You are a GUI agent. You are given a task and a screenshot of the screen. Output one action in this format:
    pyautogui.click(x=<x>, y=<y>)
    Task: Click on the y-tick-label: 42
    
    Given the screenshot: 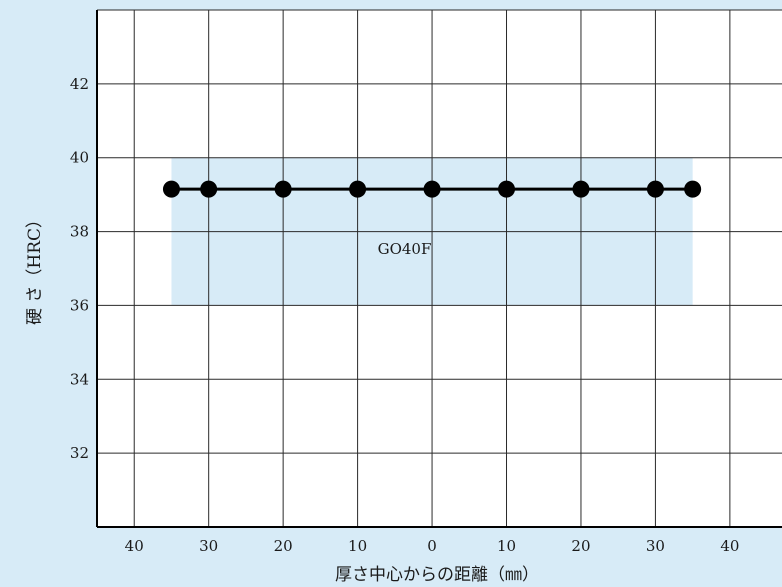 What is the action you would take?
    pyautogui.click(x=79, y=84)
    